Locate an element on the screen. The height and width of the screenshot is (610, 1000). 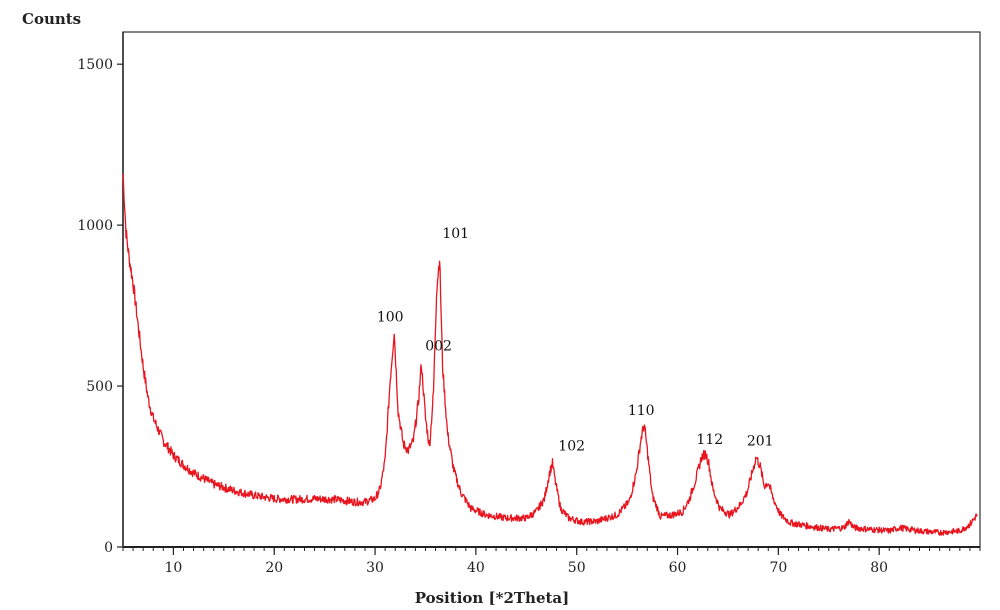
y-ticks: 0 500 1000 1500 is located at coordinates (100, 306).